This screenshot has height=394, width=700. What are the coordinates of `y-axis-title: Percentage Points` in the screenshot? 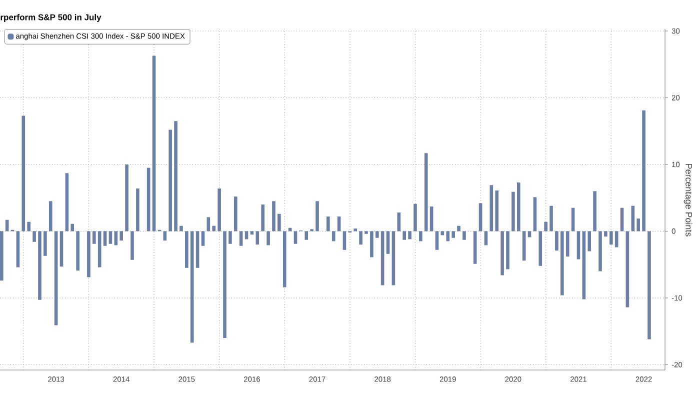 It's located at (688, 200).